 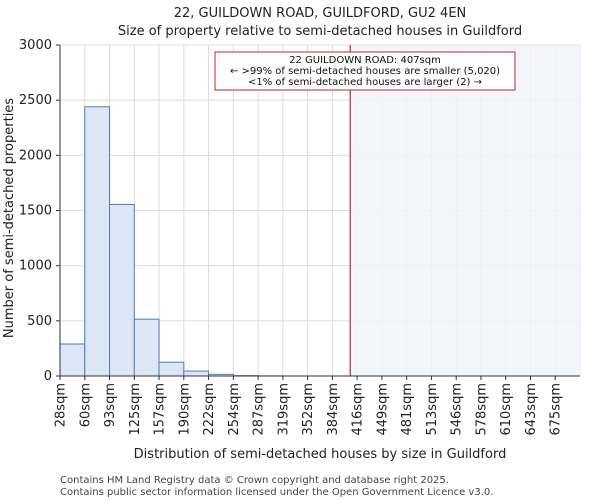 I want to click on x-tick-label-643sqm: 643sqm, so click(x=531, y=409).